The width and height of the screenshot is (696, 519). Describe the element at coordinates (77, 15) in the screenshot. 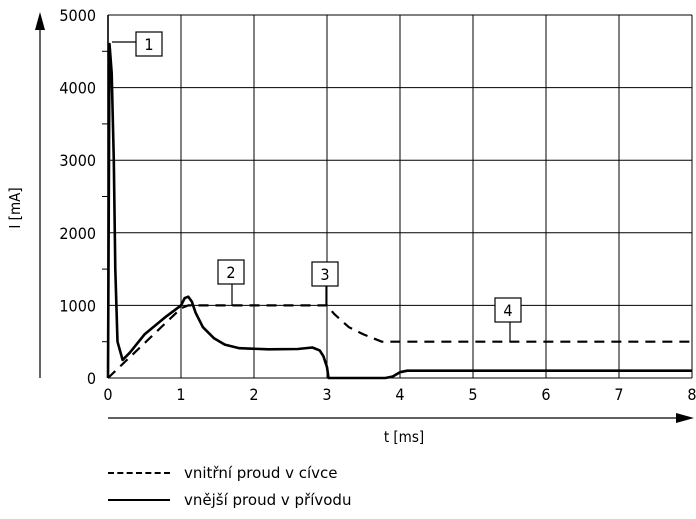

I see `y-tick-label: 5000` at that location.